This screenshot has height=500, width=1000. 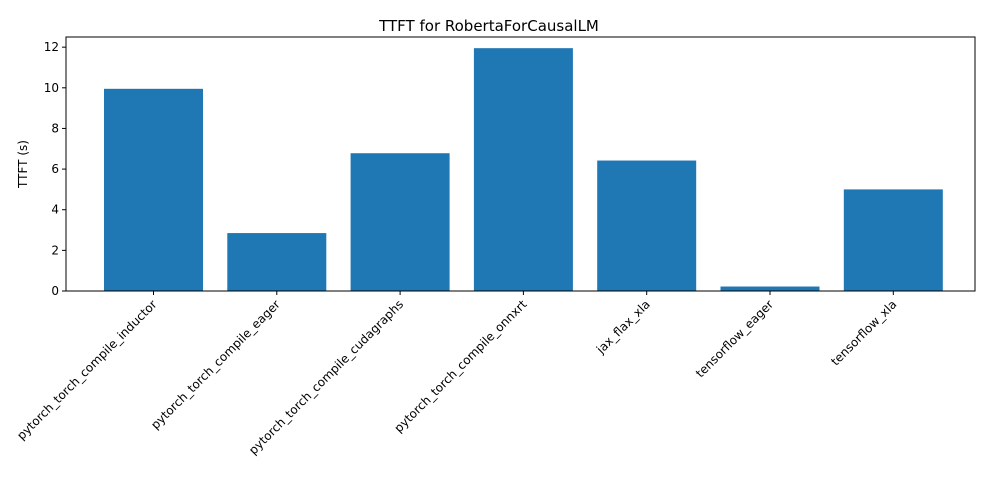 What do you see at coordinates (770, 288) in the screenshot?
I see `bar-tensorflow_eager` at bounding box center [770, 288].